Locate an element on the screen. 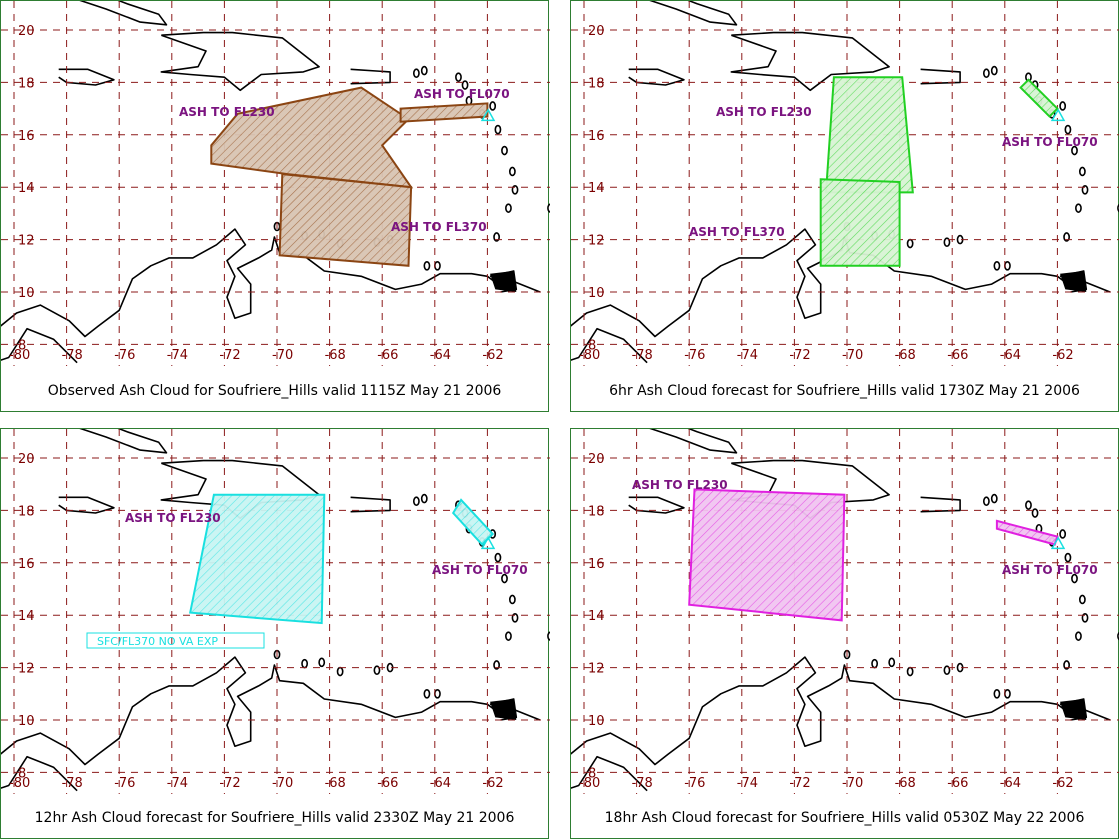  ash-label-ash-to-fl370: ASH TO FL370 is located at coordinates (439, 227).